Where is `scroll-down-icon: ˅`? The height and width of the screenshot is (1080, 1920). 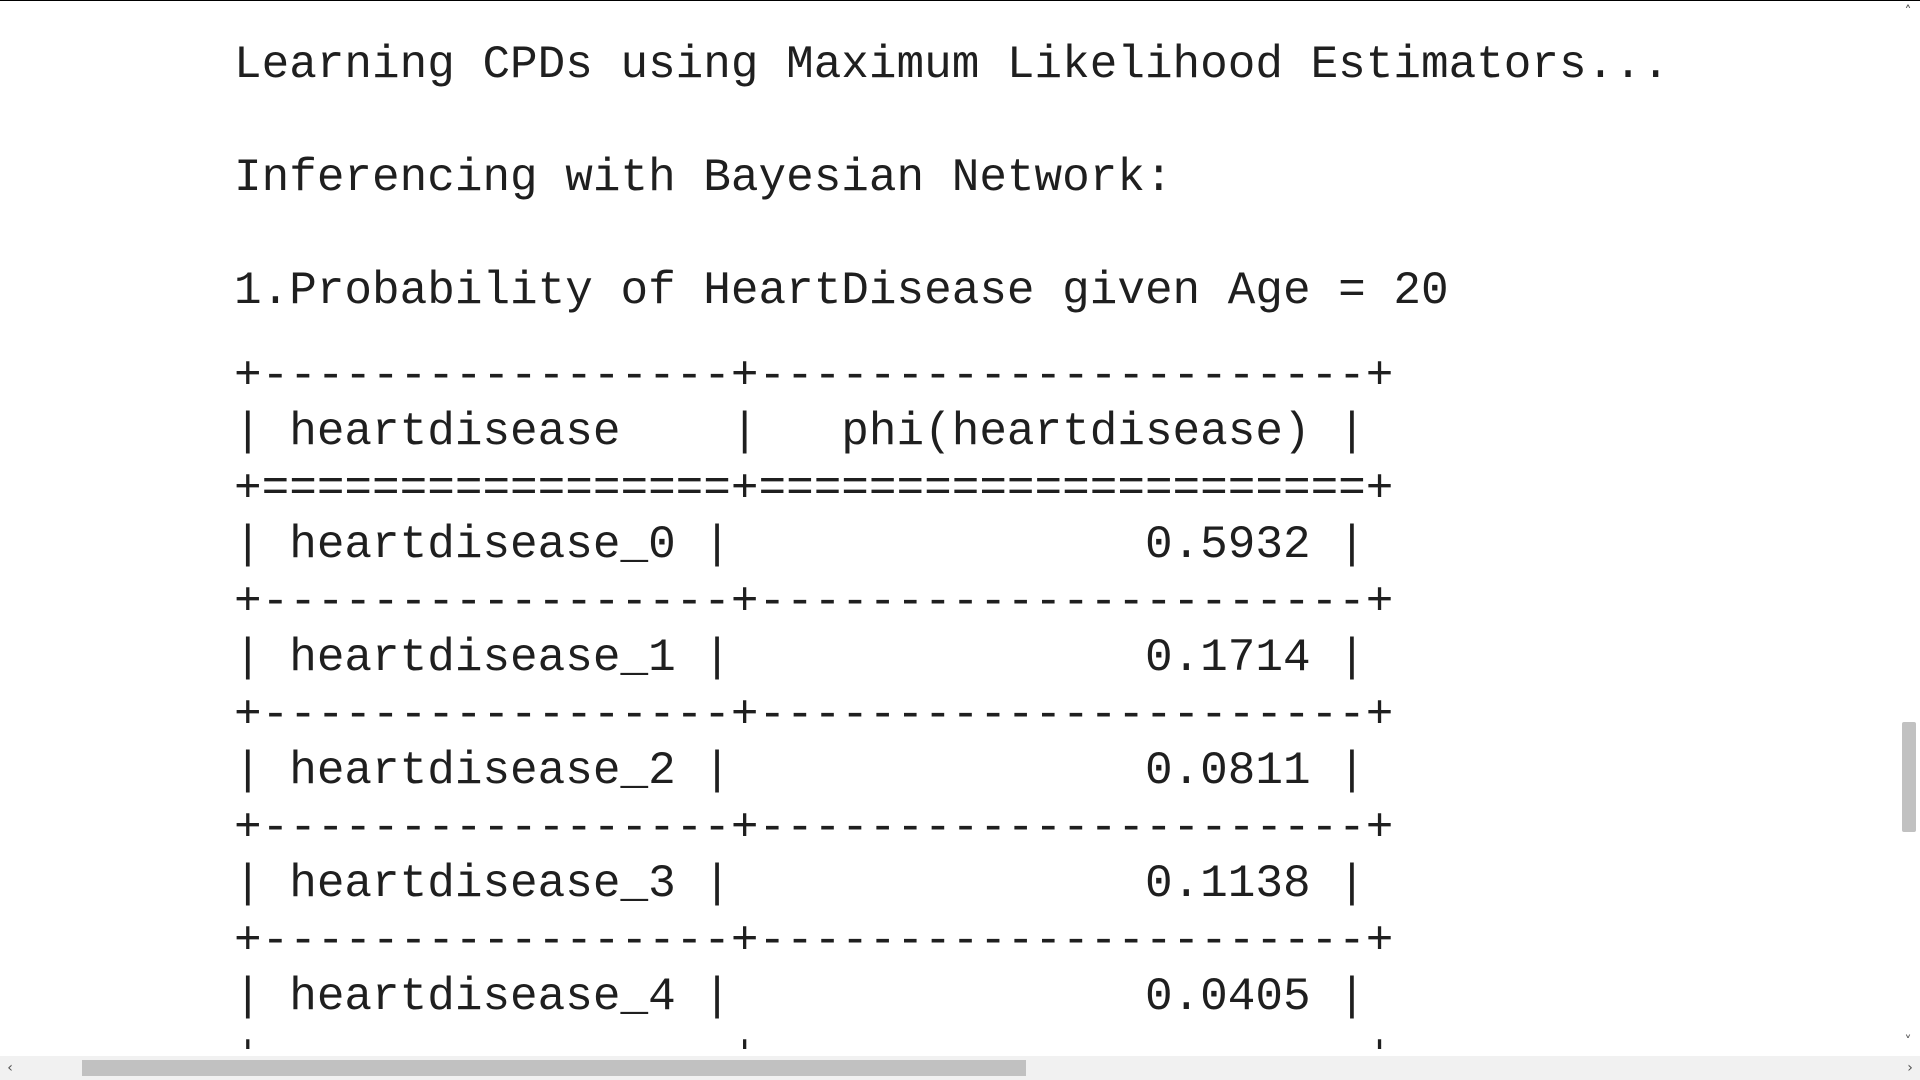 scroll-down-icon: ˅ is located at coordinates (1908, 1042).